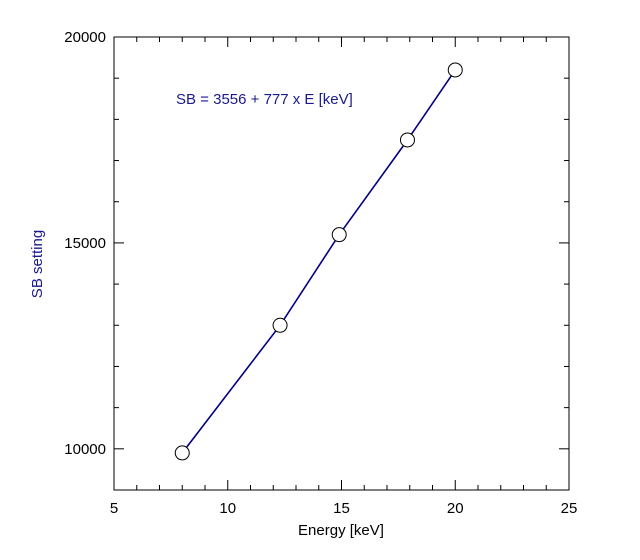 Image resolution: width=640 pixels, height=560 pixels. Describe the element at coordinates (341, 530) in the screenshot. I see `x-axis-label: Energy [keV]` at that location.